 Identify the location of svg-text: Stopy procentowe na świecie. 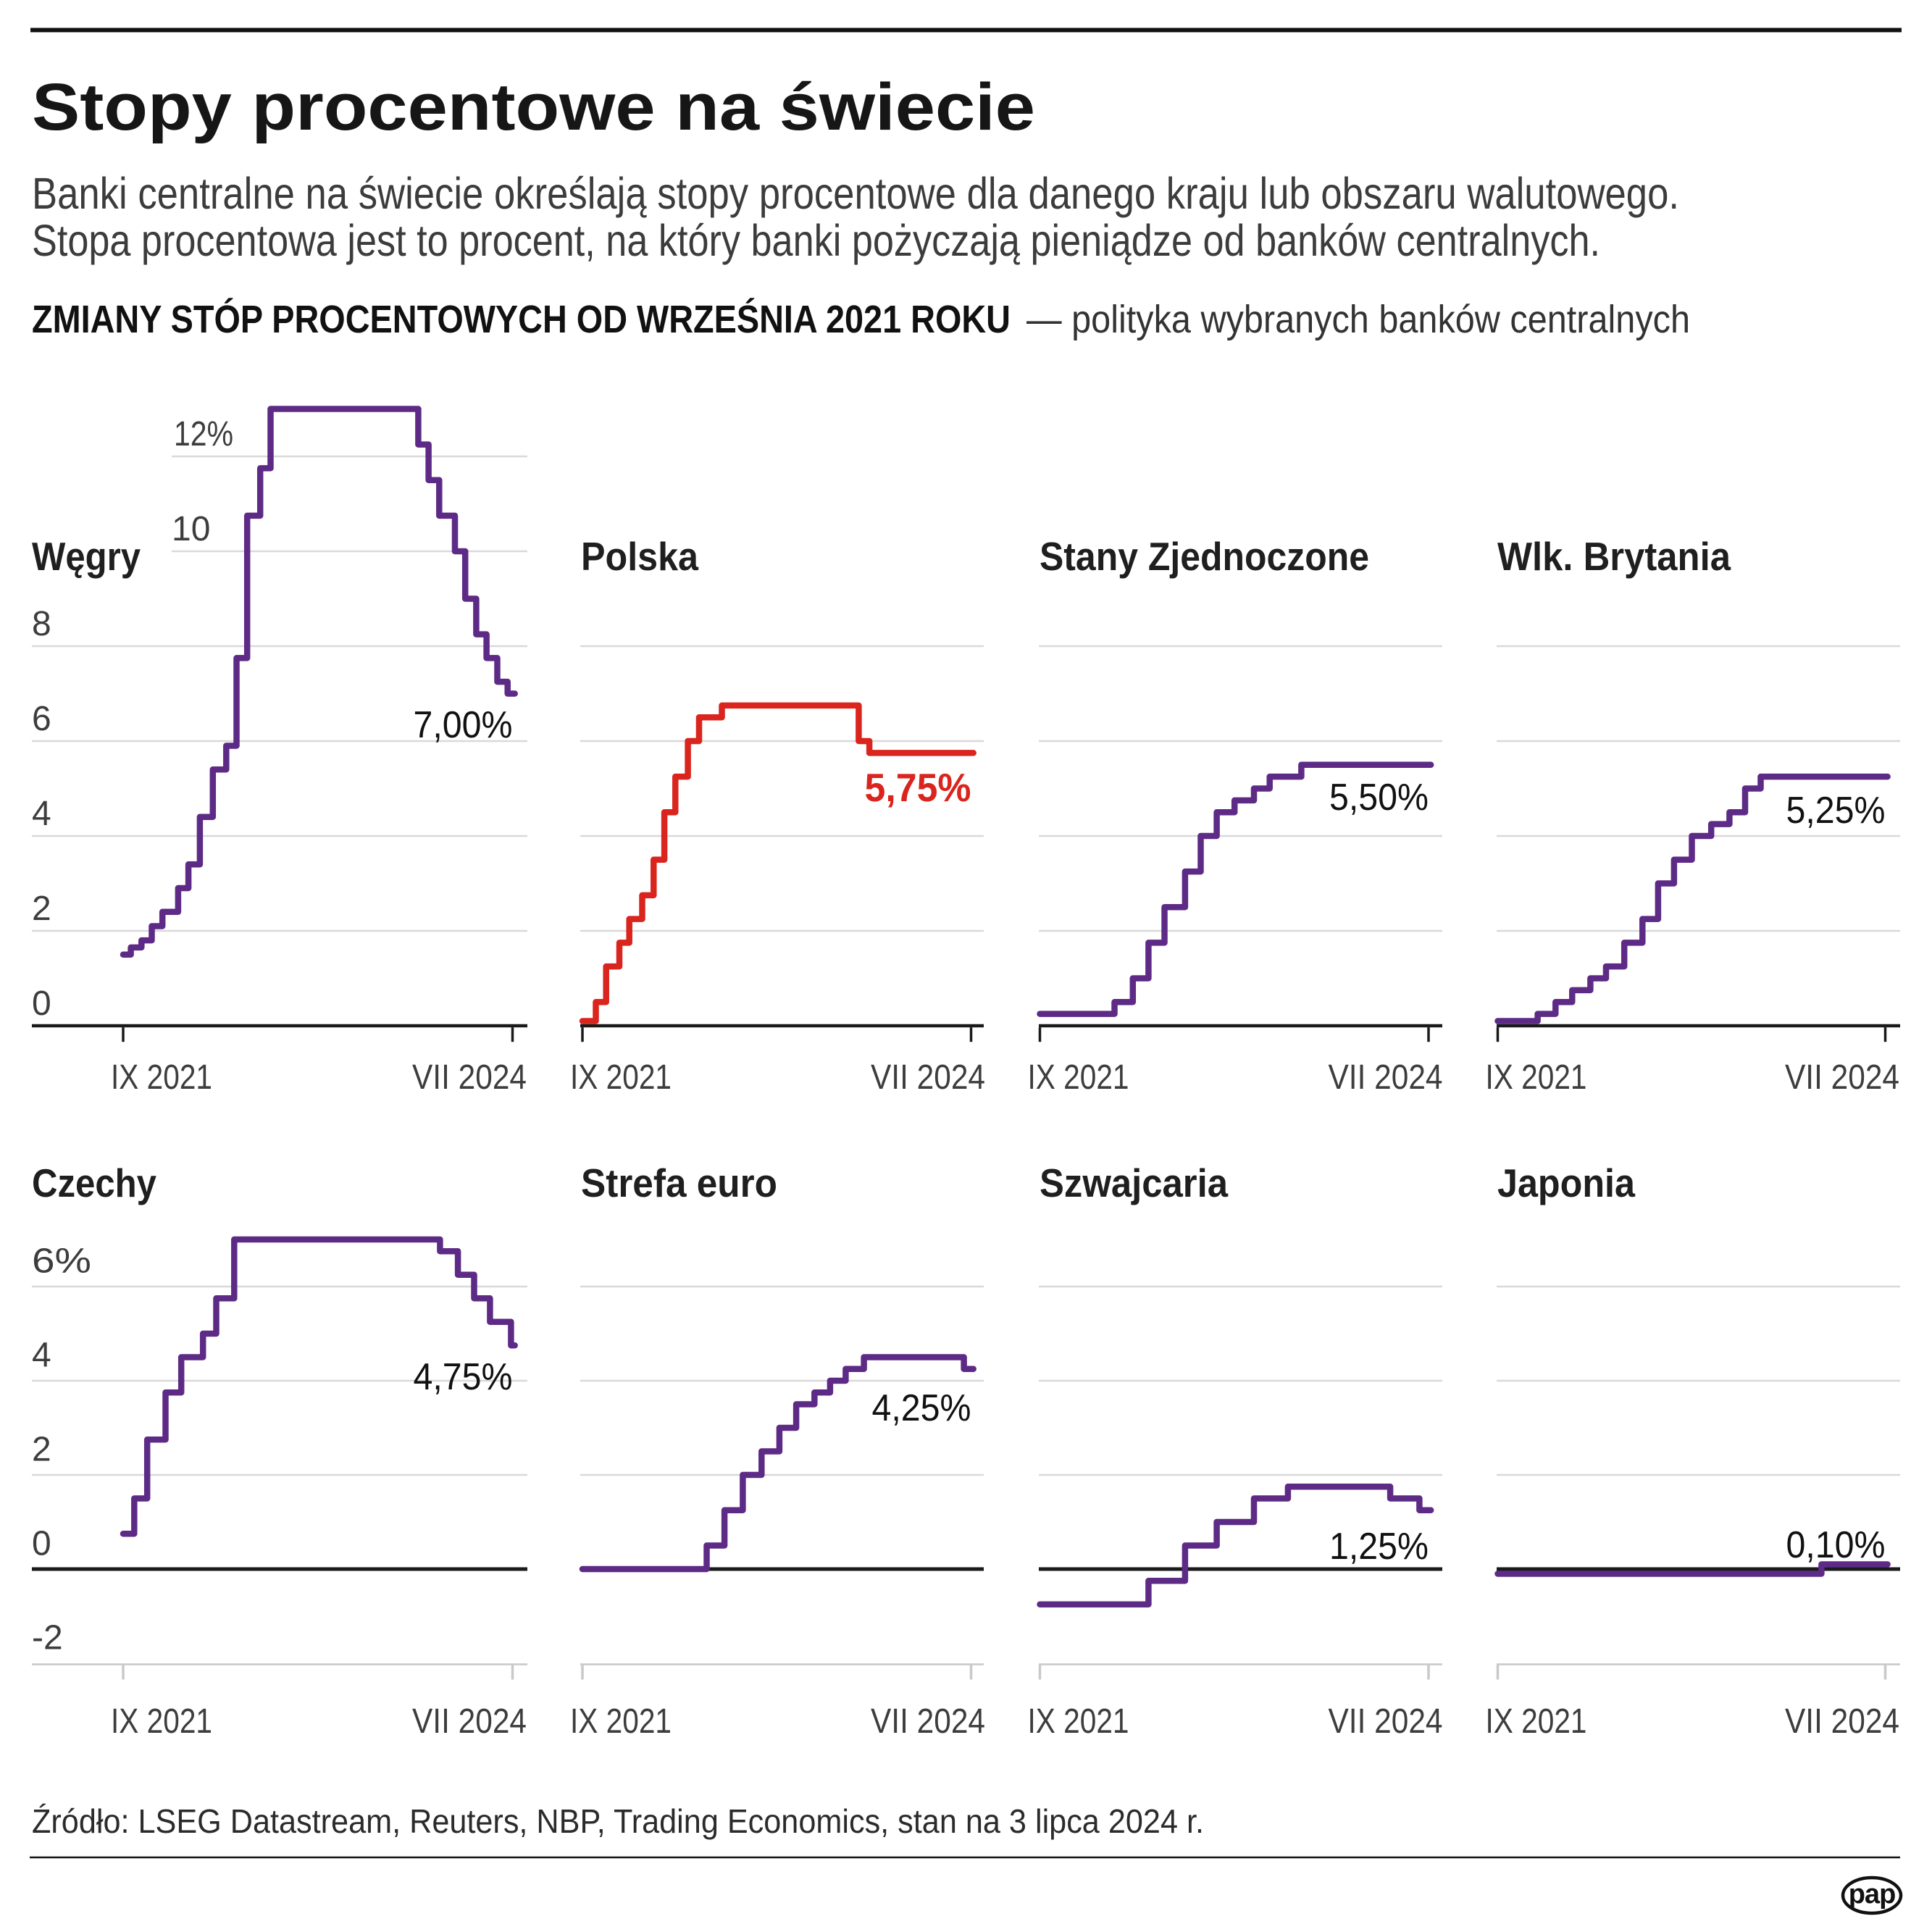
(533, 107).